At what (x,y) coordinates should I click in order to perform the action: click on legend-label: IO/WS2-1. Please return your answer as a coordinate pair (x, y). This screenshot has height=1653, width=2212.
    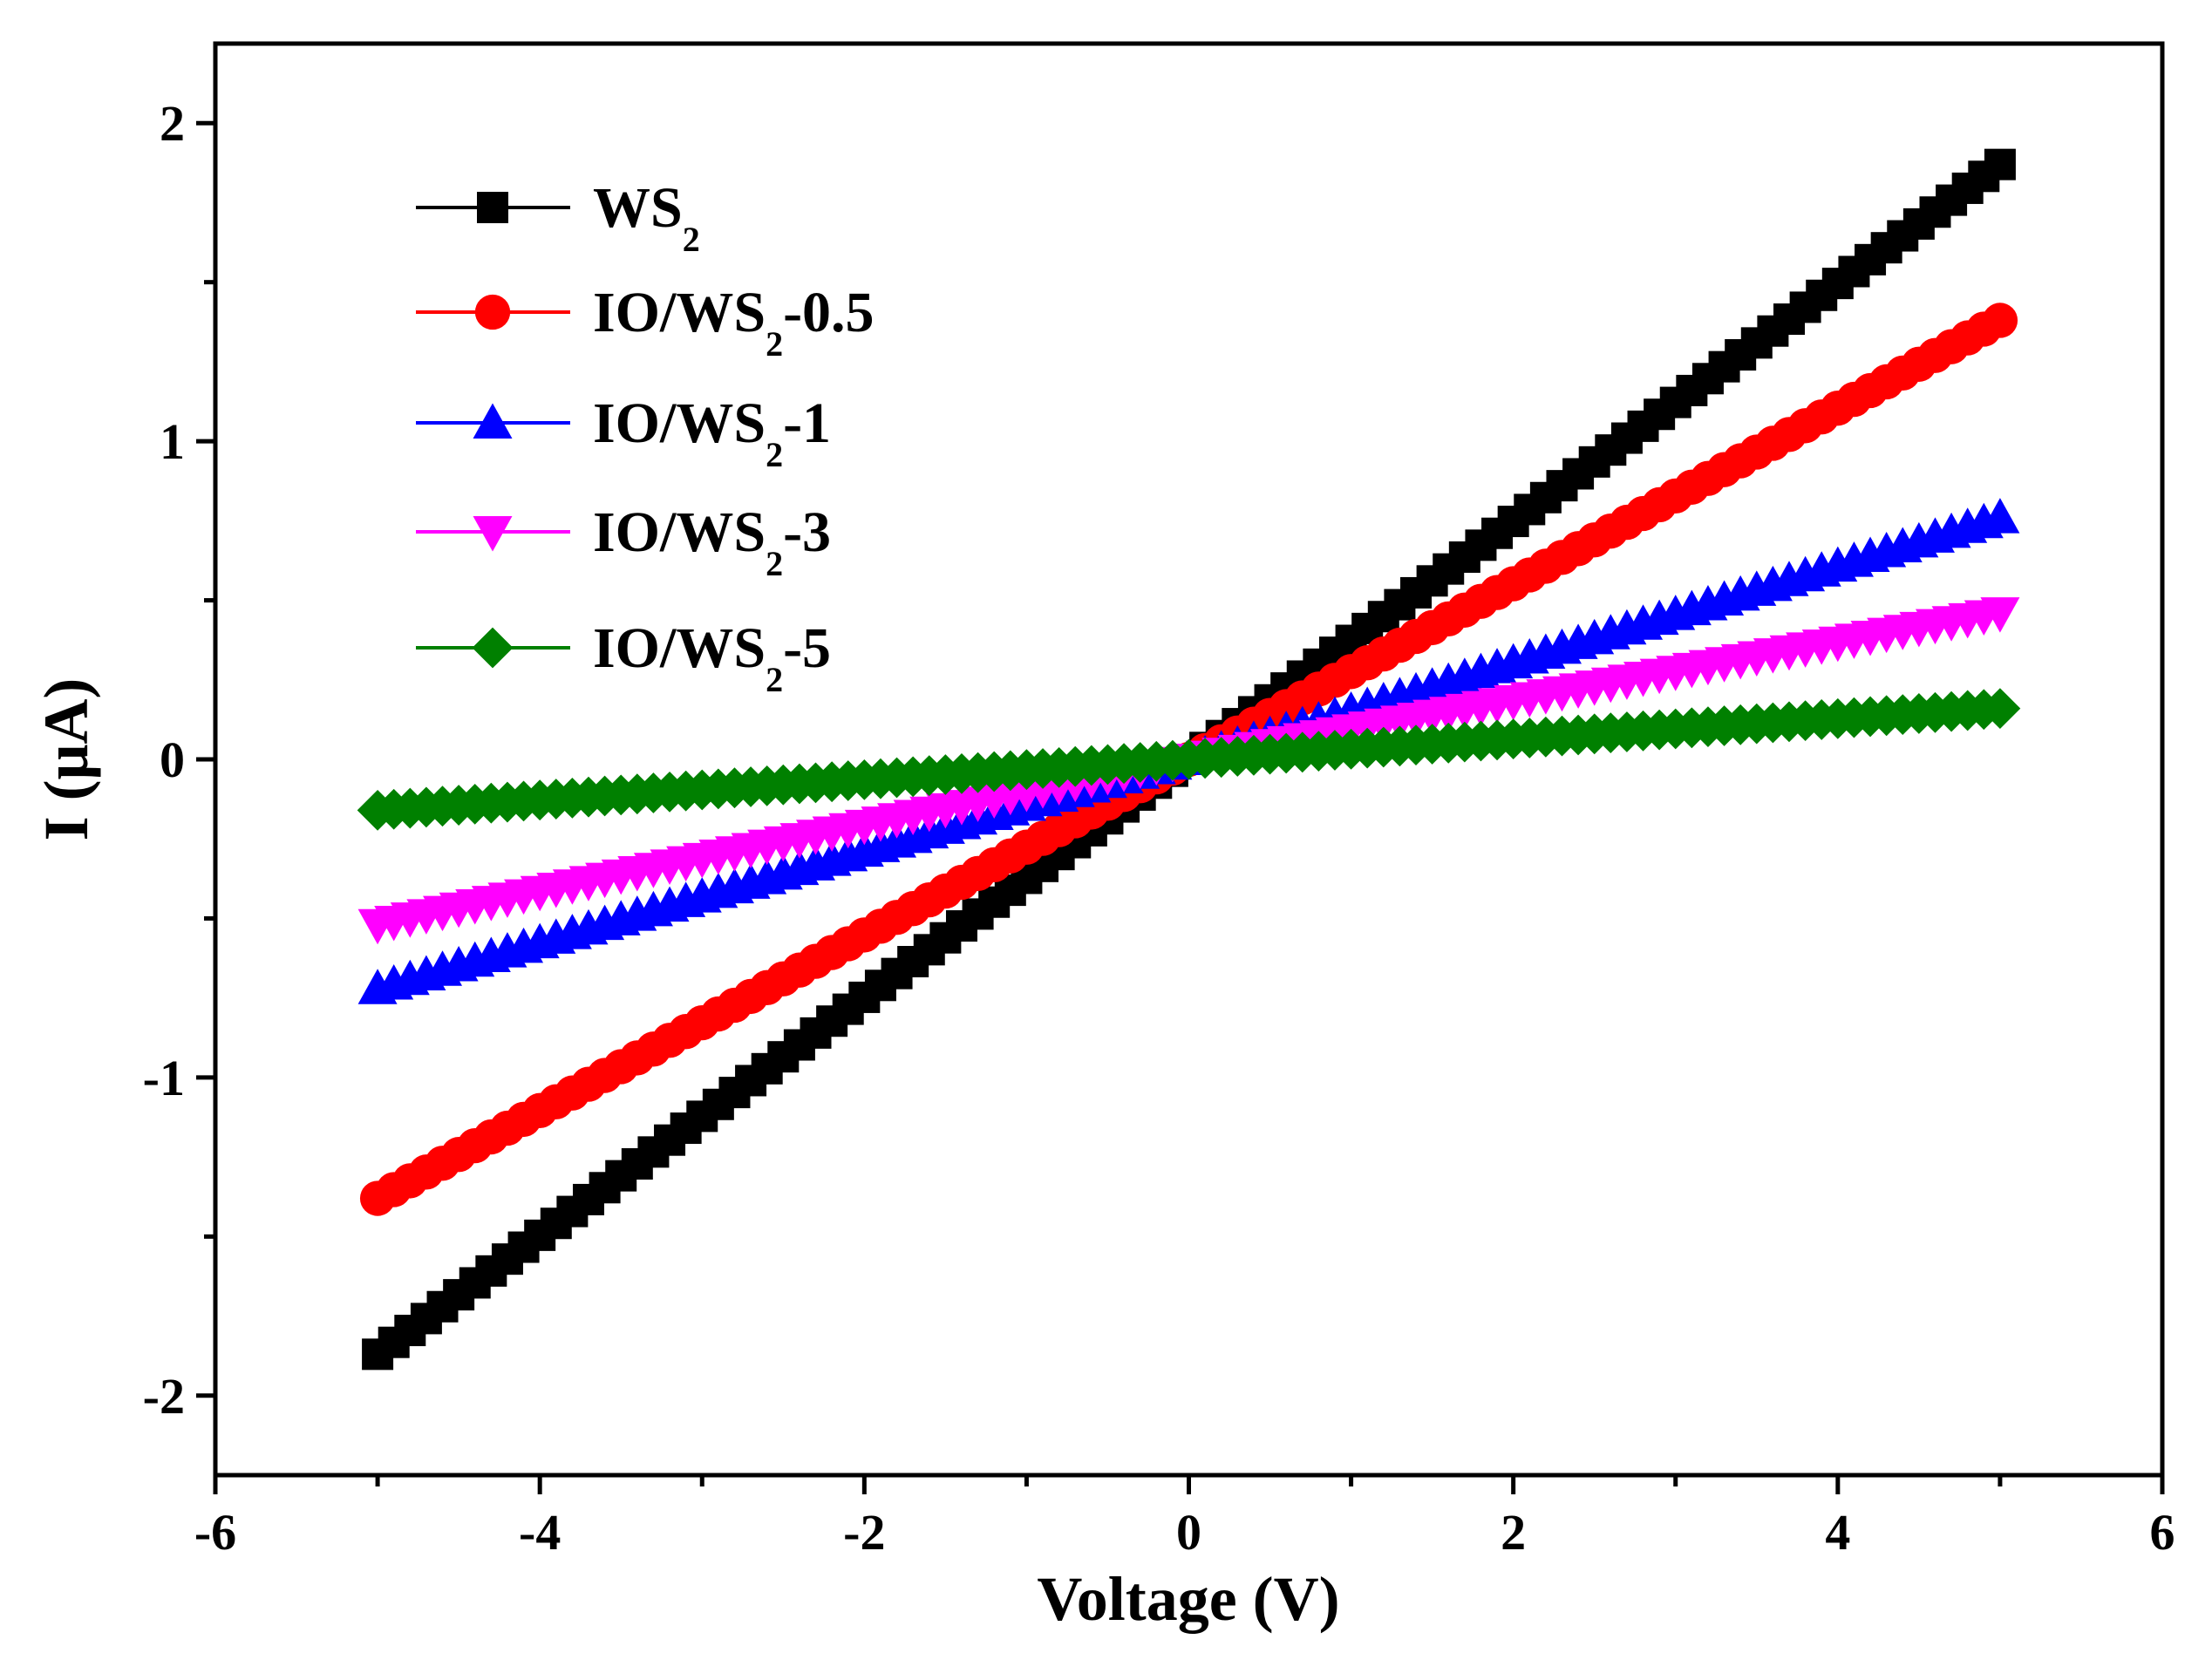
    Looking at the image, I should click on (712, 432).